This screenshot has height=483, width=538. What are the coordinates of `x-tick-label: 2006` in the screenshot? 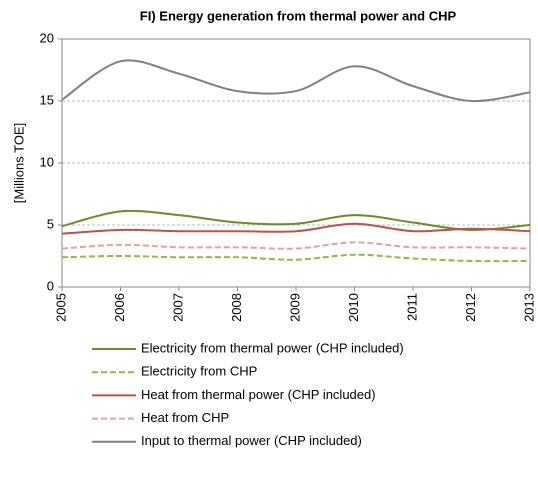 It's located at (119, 307).